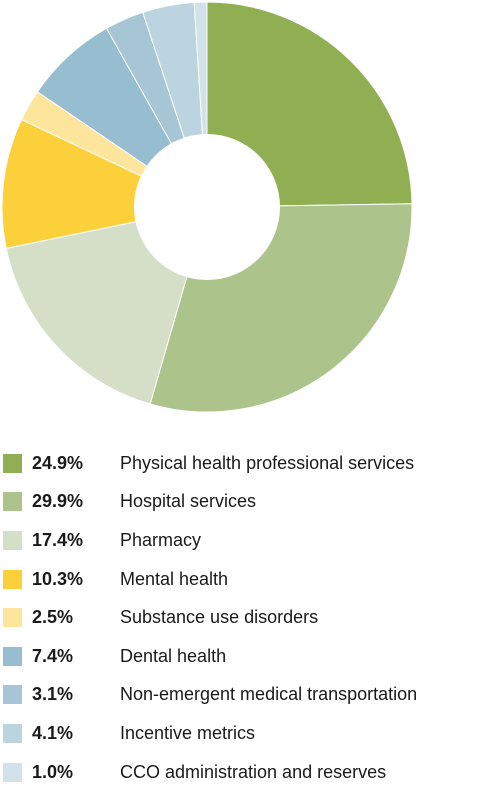 The height and width of the screenshot is (791, 498). I want to click on legend-label: Mental health, so click(174, 578).